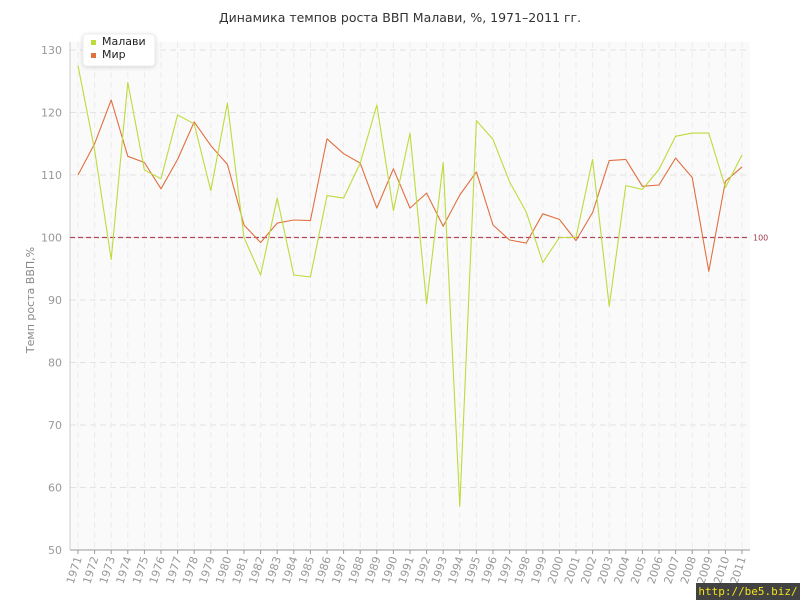 The width and height of the screenshot is (800, 600). Describe the element at coordinates (30, 300) in the screenshot. I see `y-axis-label: Темп роста ВВП,%` at that location.